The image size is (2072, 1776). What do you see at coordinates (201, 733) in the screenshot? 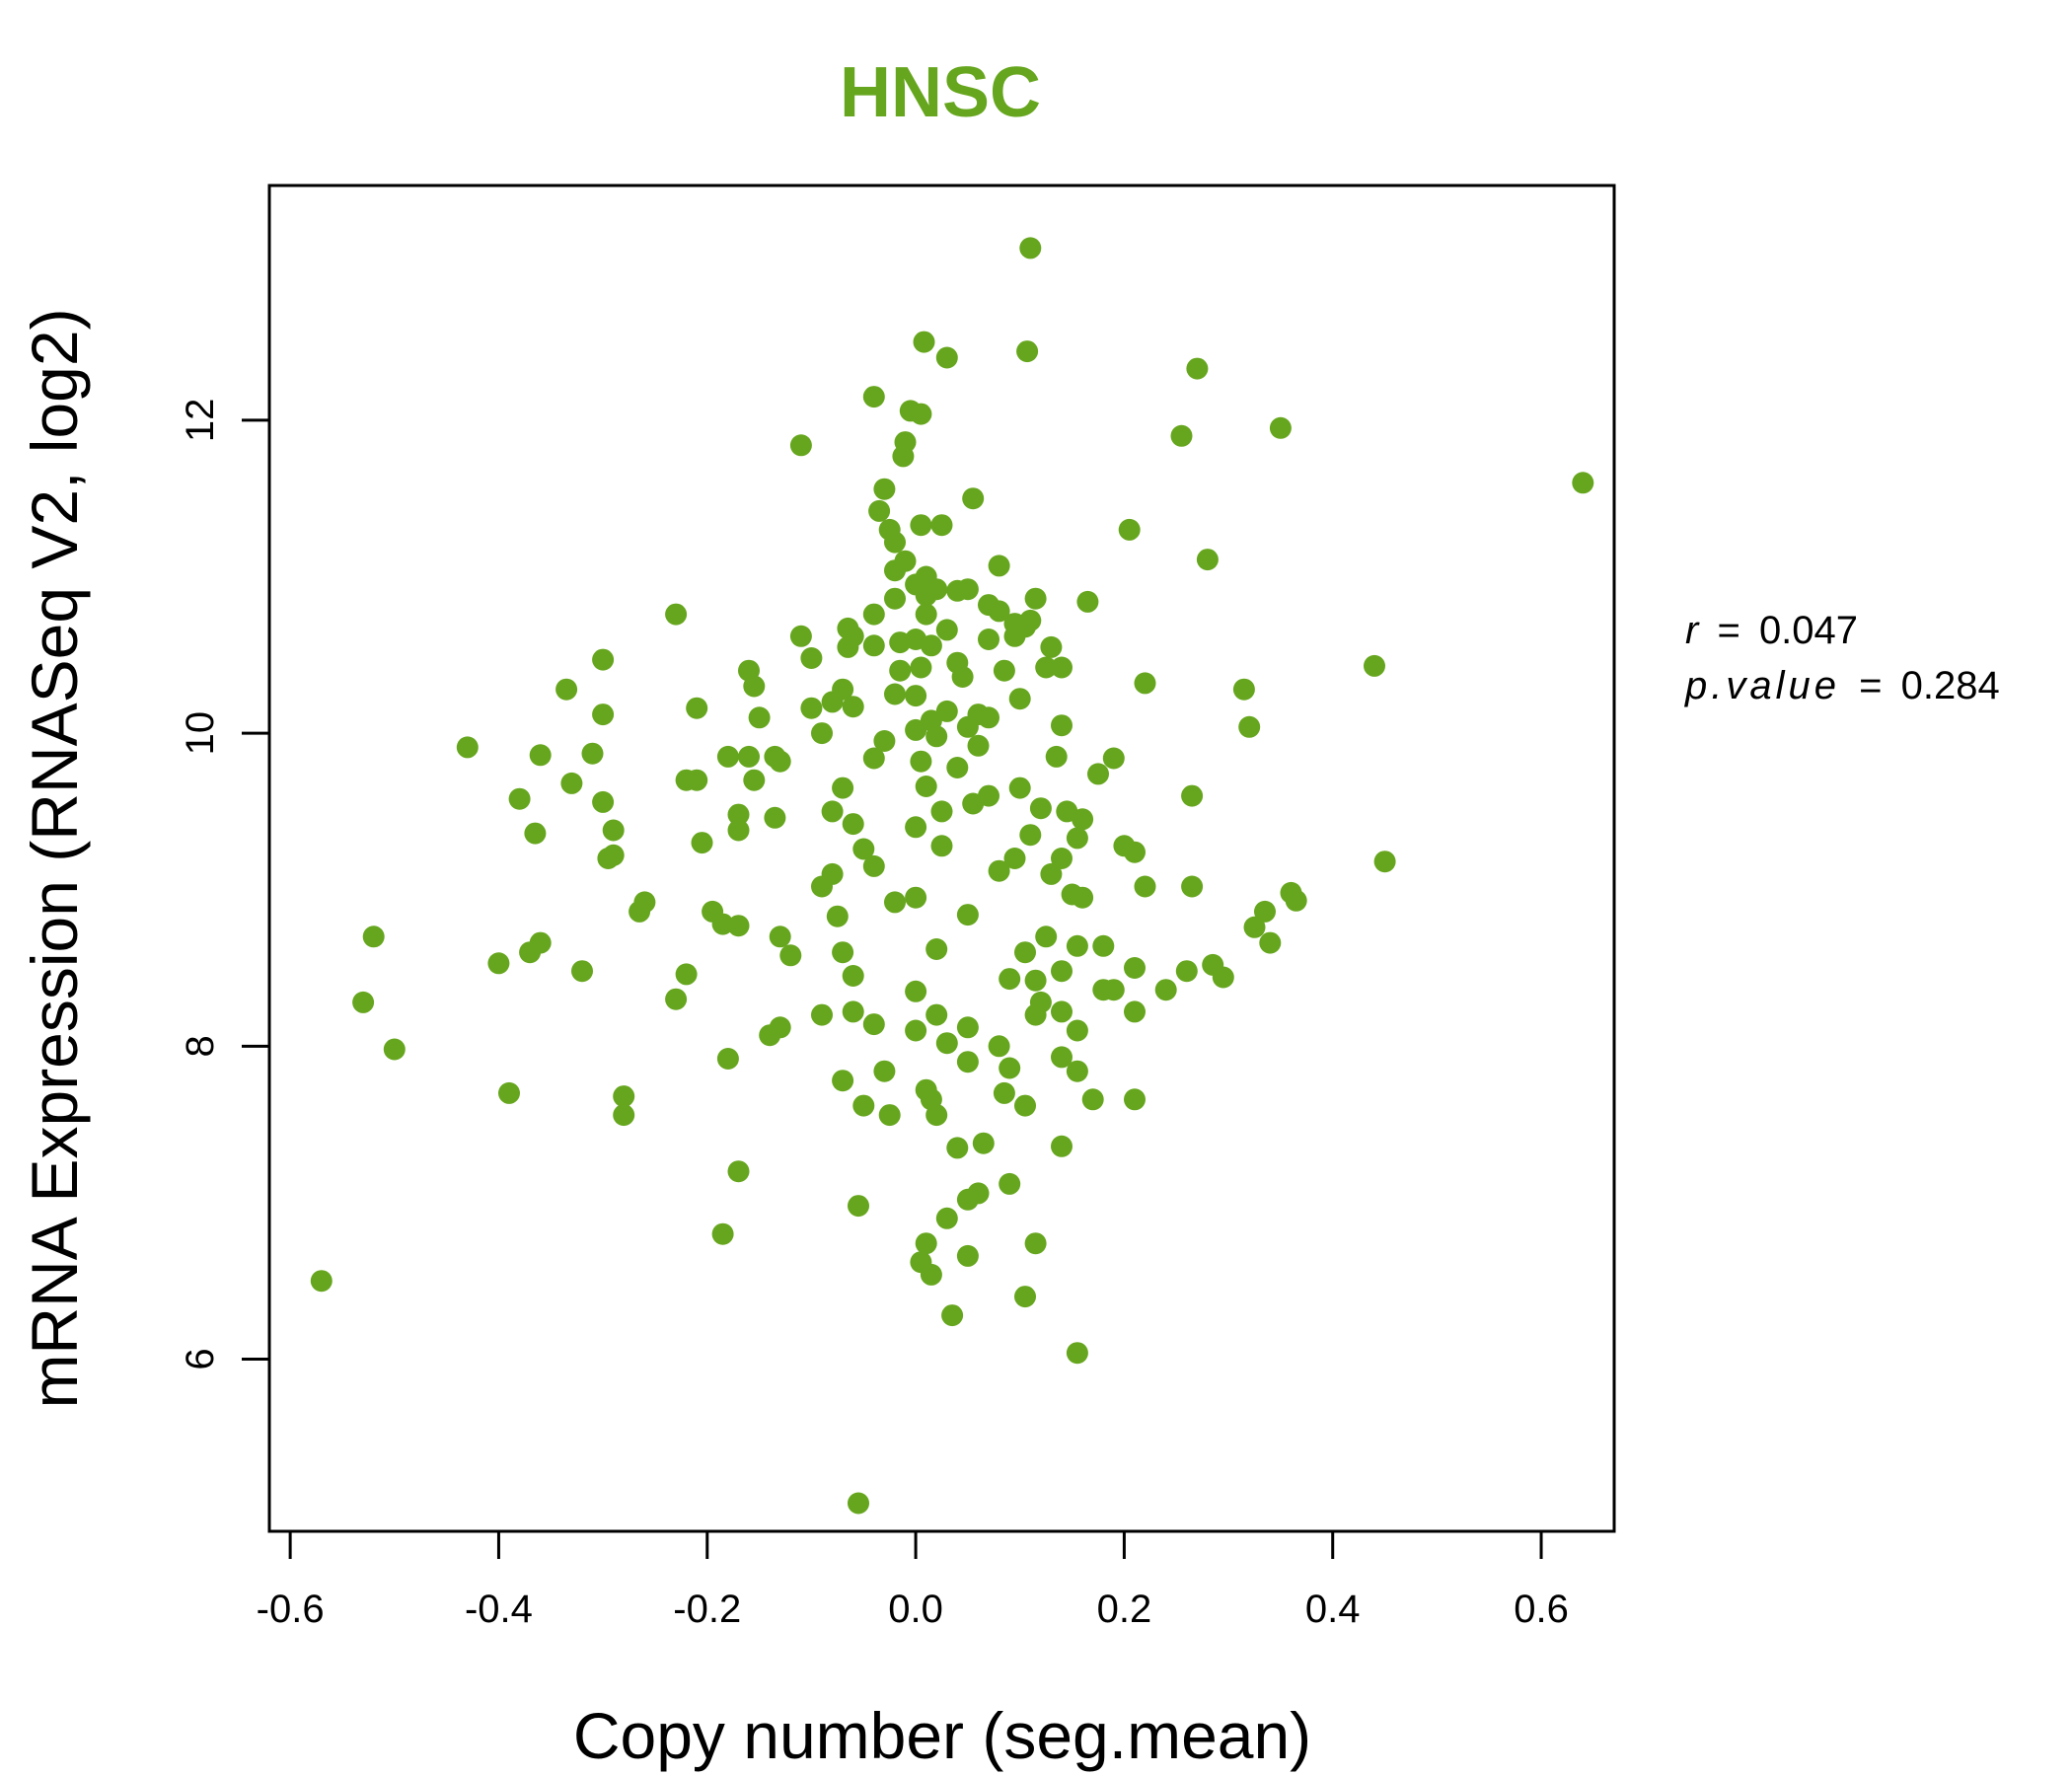
I see `y-tick-label: 10` at bounding box center [201, 733].